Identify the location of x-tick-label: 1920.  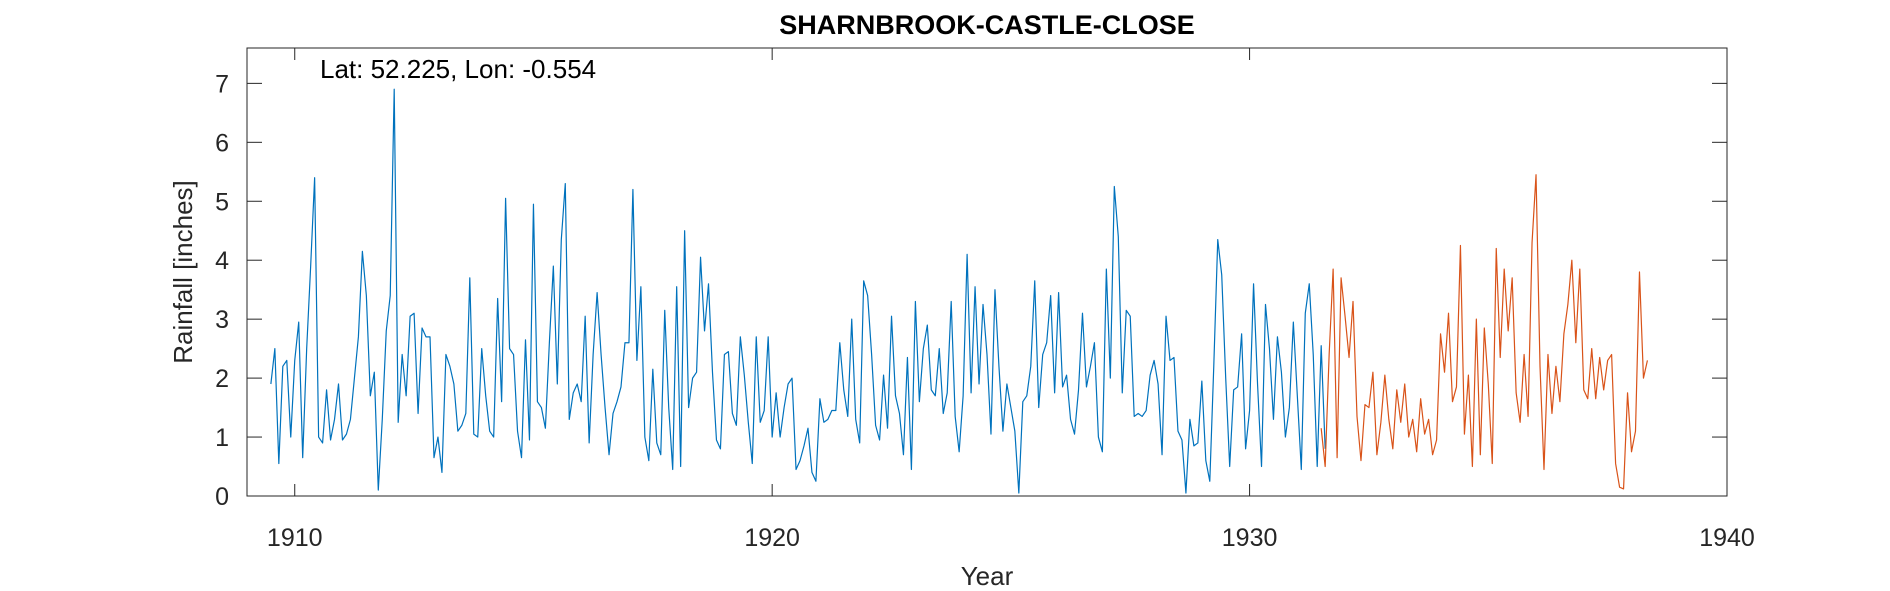
(772, 538).